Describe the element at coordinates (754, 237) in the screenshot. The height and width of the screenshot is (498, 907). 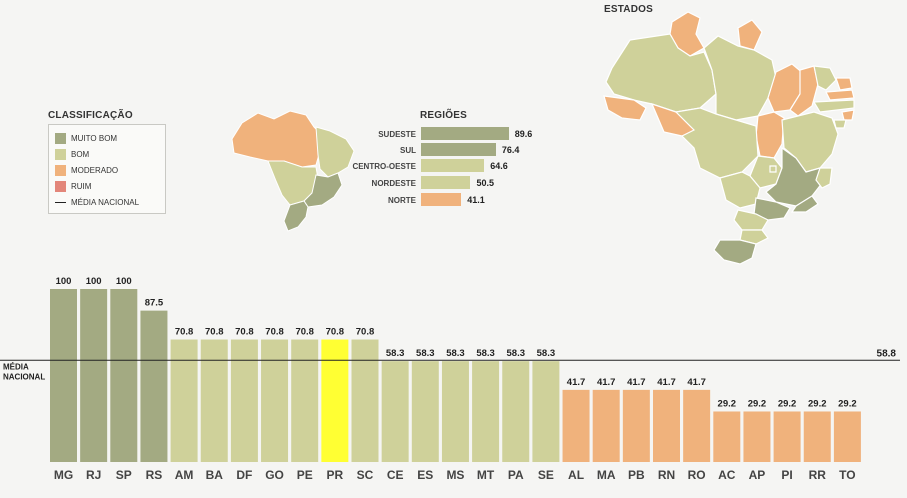
I see `map-state-sc` at that location.